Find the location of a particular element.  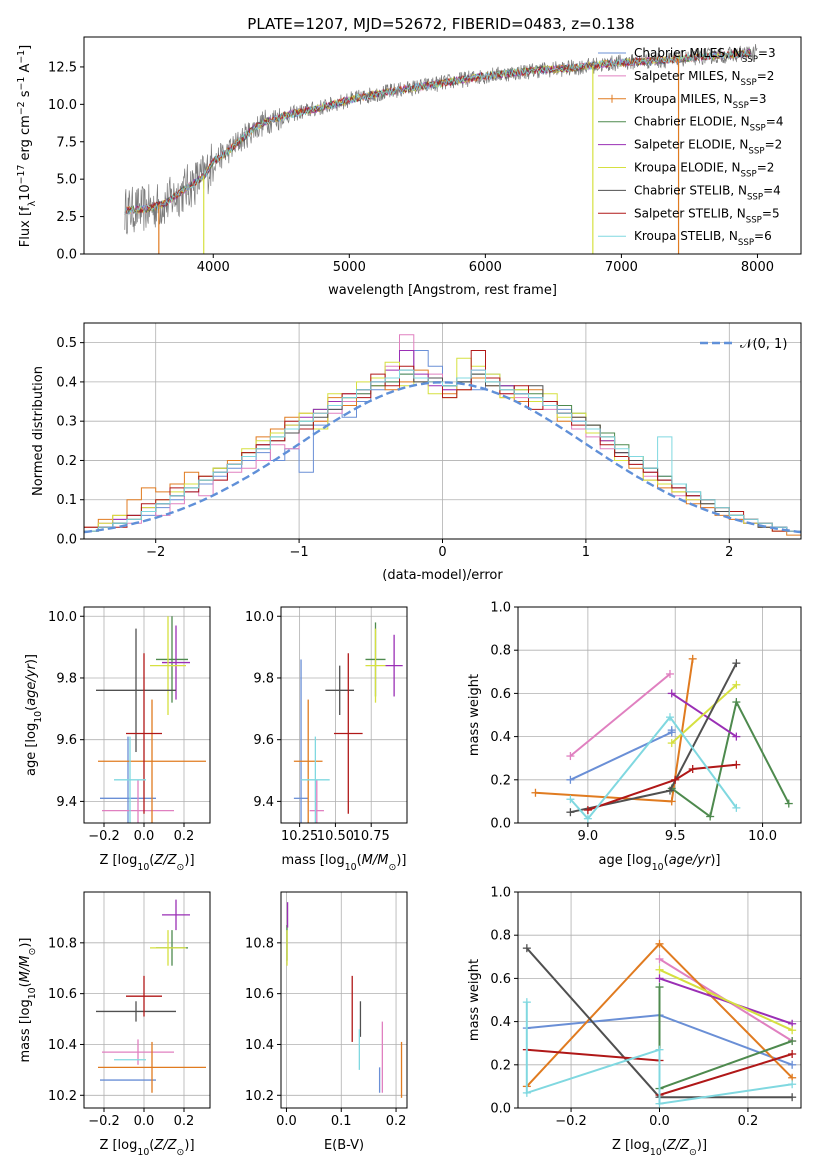

age-weight-line-kroupa_stelib is located at coordinates (653, 768).